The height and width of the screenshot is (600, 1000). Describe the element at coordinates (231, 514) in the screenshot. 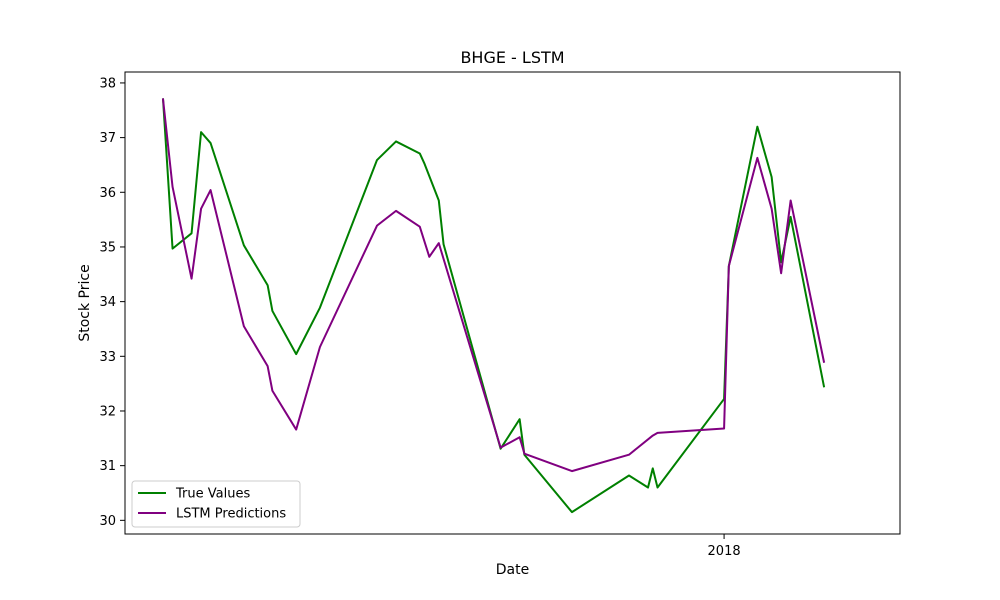

I see `legend-label-lstm-predictions: LSTM Predictions` at that location.